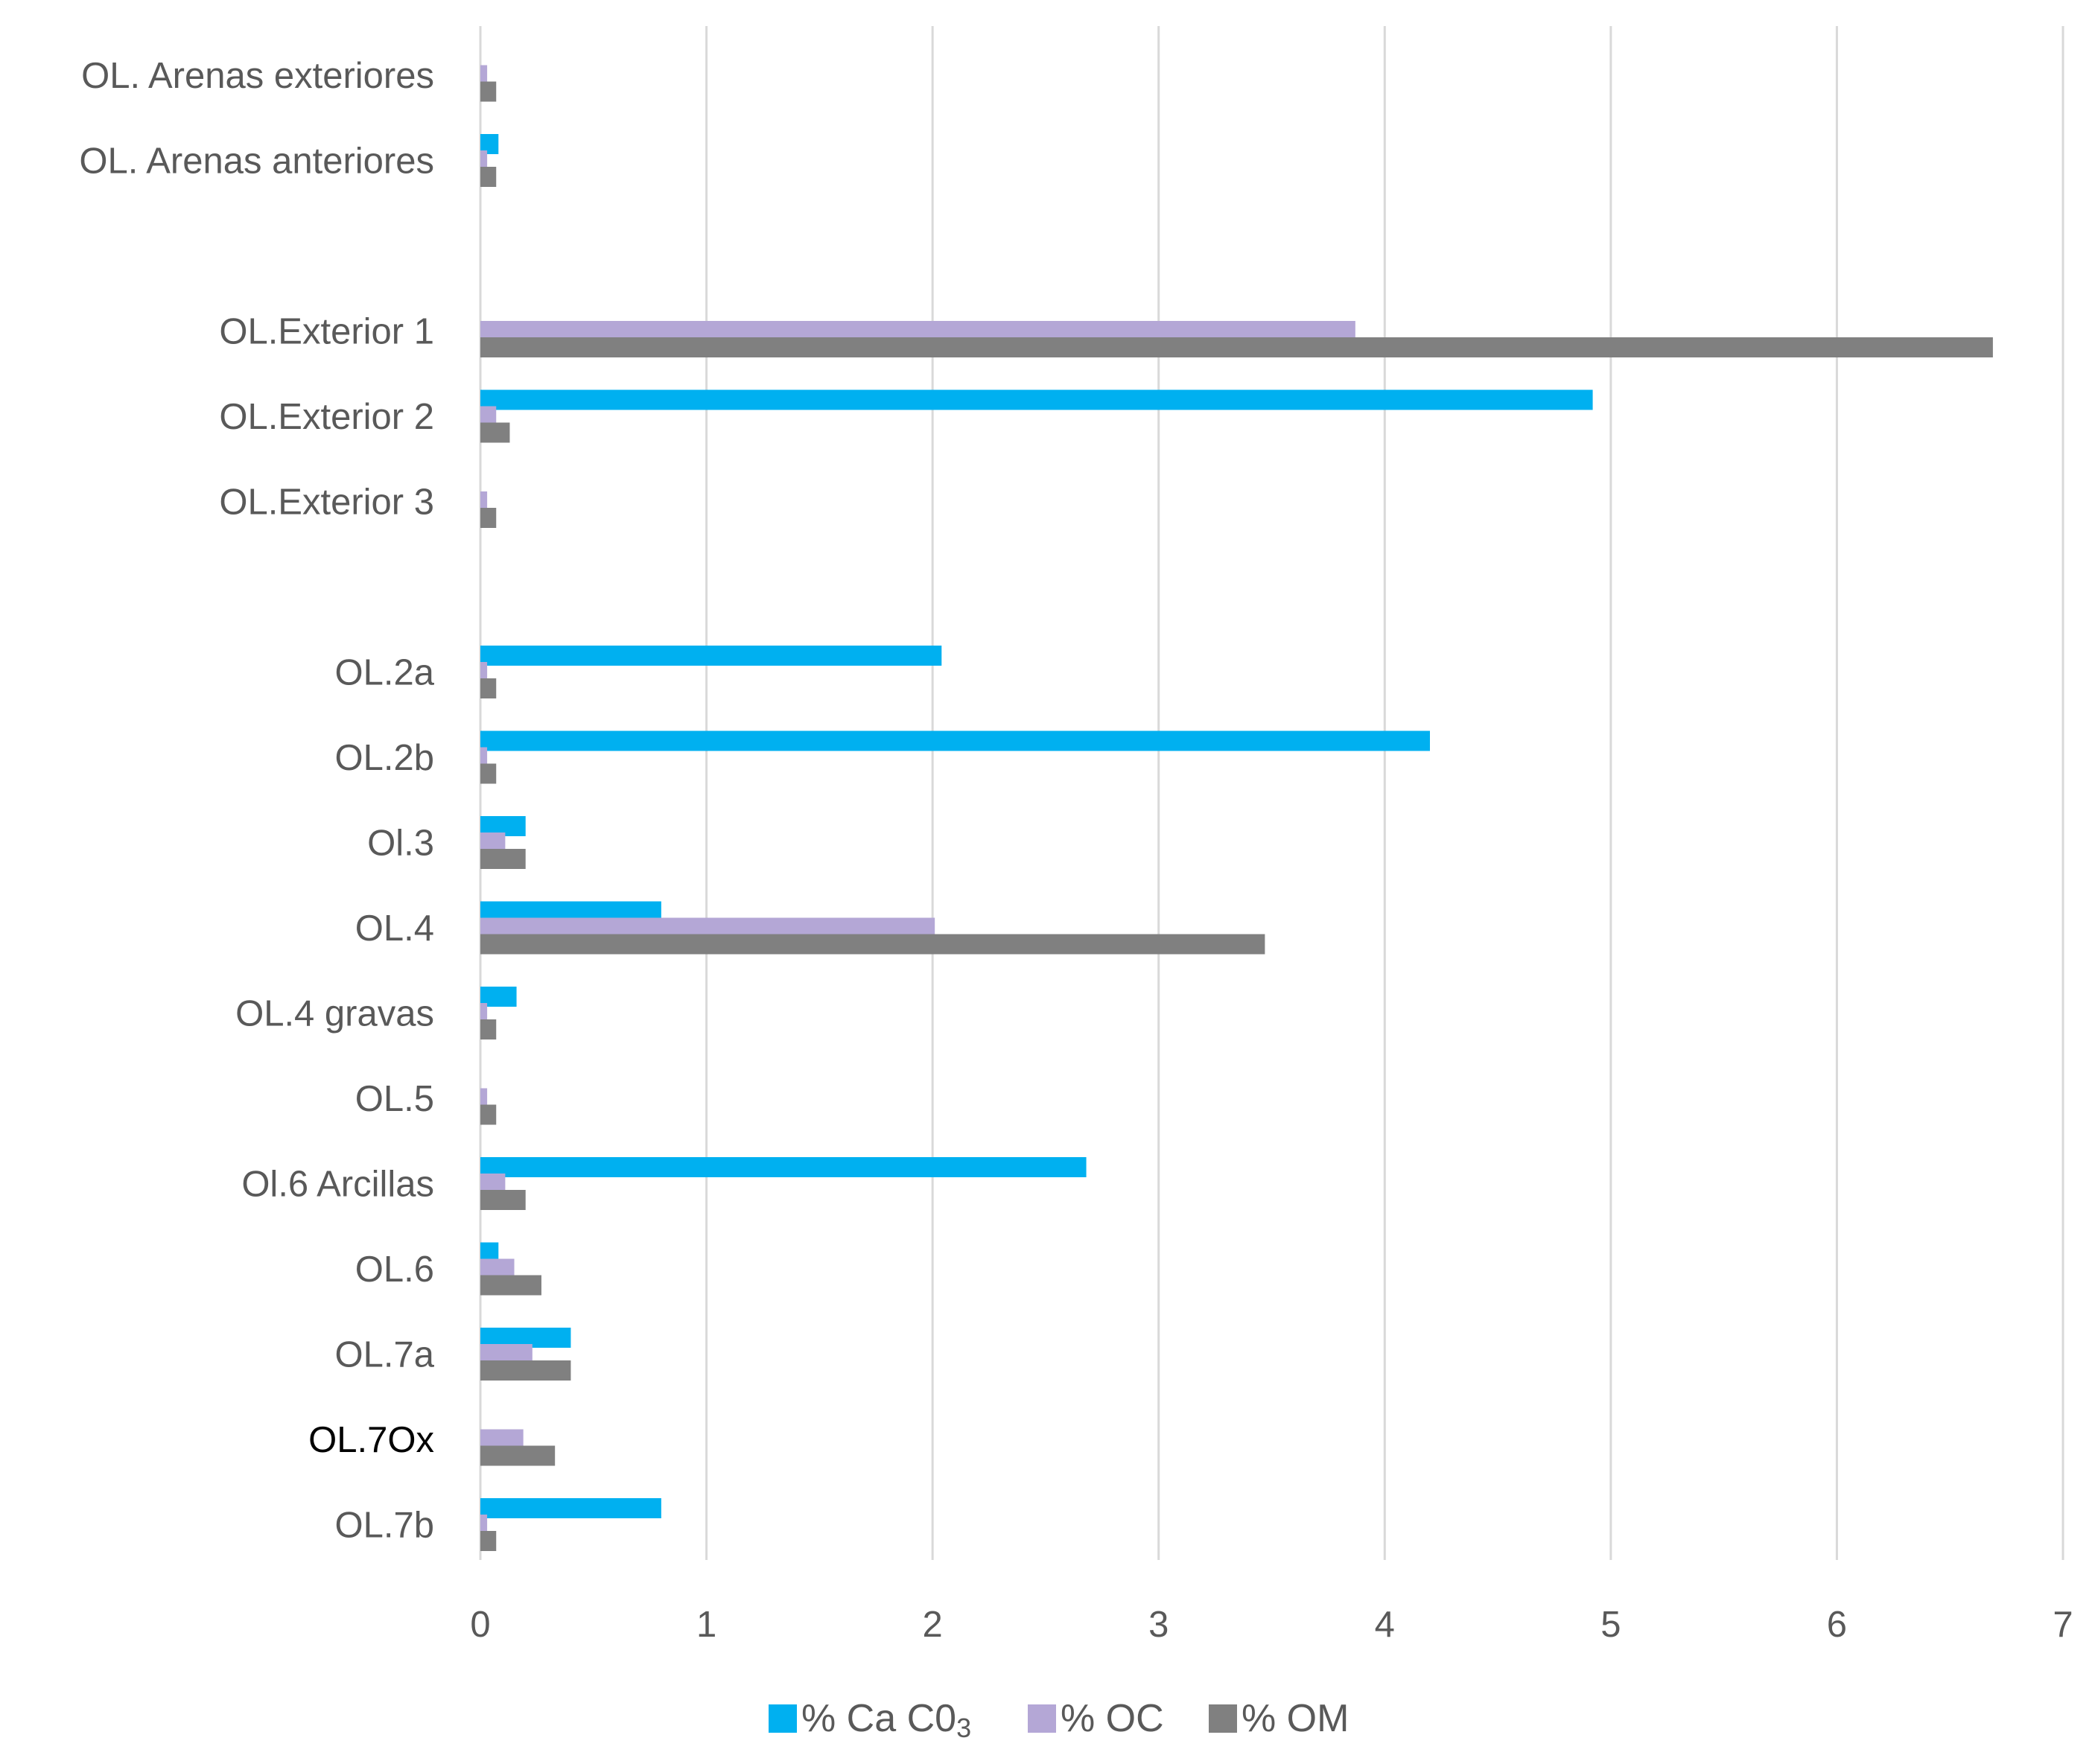 The image size is (2095, 1764). Describe the element at coordinates (484, 757) in the screenshot. I see `bar-oc-ol-2b` at that location.